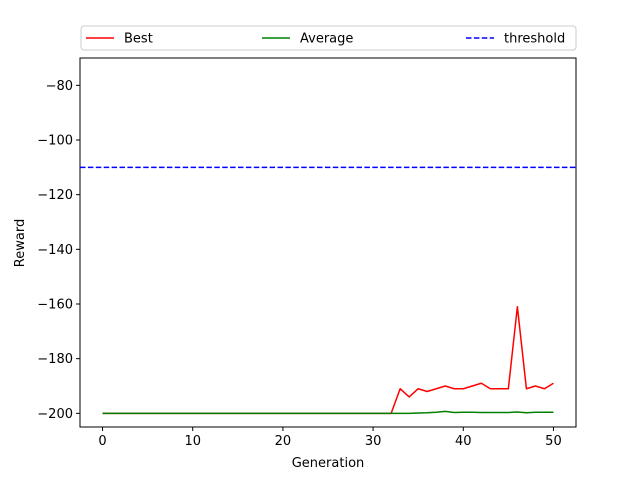 The height and width of the screenshot is (484, 640). Describe the element at coordinates (330, 438) in the screenshot. I see `x-axis: 0 10 20 30 40 50` at that location.